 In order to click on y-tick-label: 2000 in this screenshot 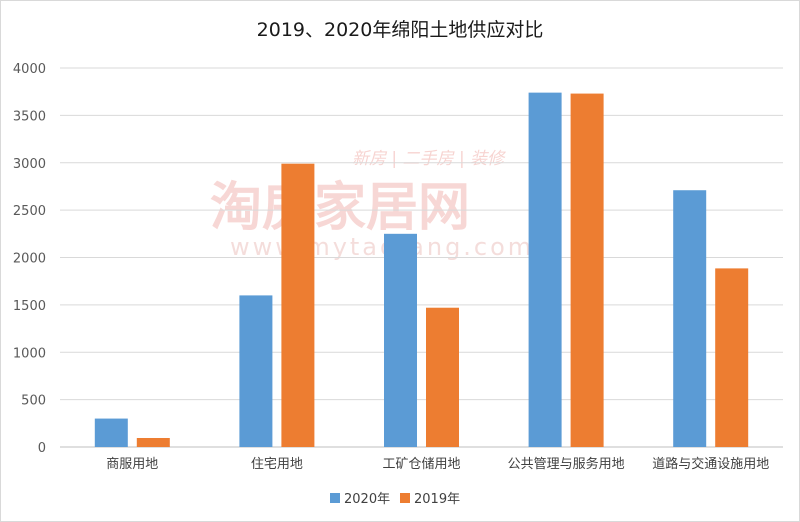, I will do `click(29, 259)`.